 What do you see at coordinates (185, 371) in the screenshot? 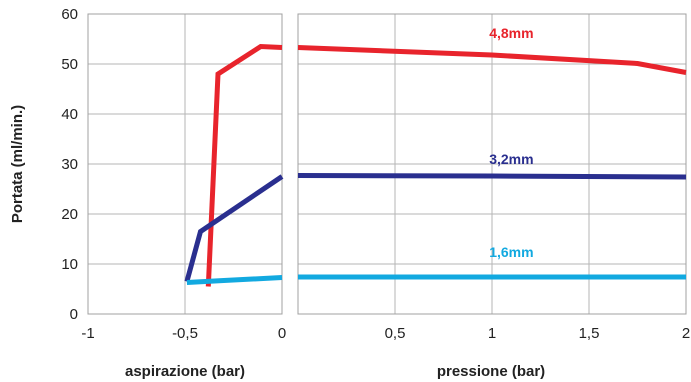
I see `x-axis-title-aspirazione: aspirazione (bar)` at bounding box center [185, 371].